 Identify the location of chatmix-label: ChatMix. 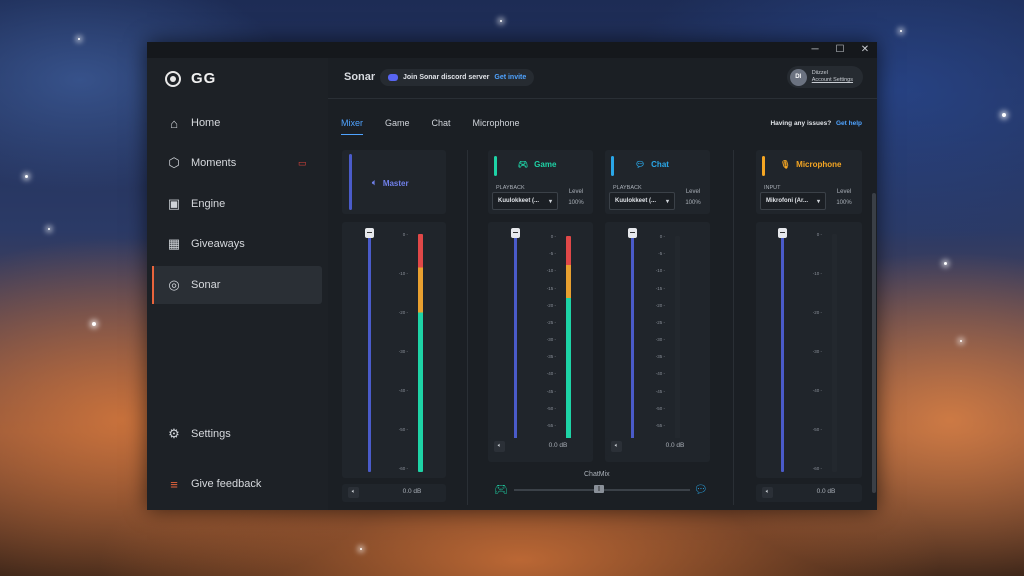
(597, 474).